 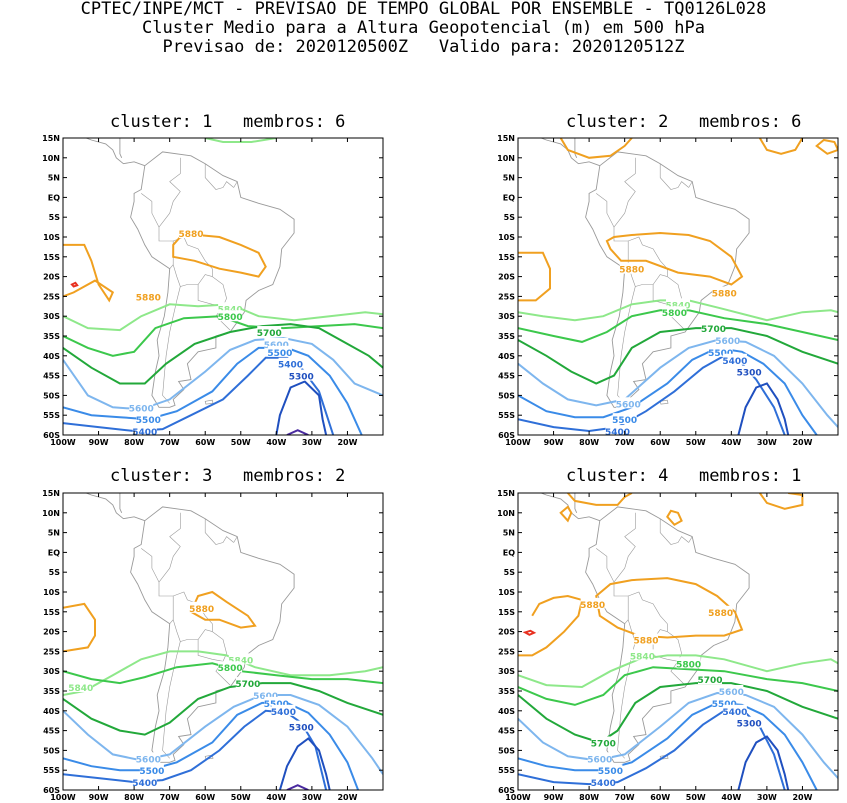 What do you see at coordinates (617, 433) in the screenshot?
I see `contour-label: 5400` at bounding box center [617, 433].